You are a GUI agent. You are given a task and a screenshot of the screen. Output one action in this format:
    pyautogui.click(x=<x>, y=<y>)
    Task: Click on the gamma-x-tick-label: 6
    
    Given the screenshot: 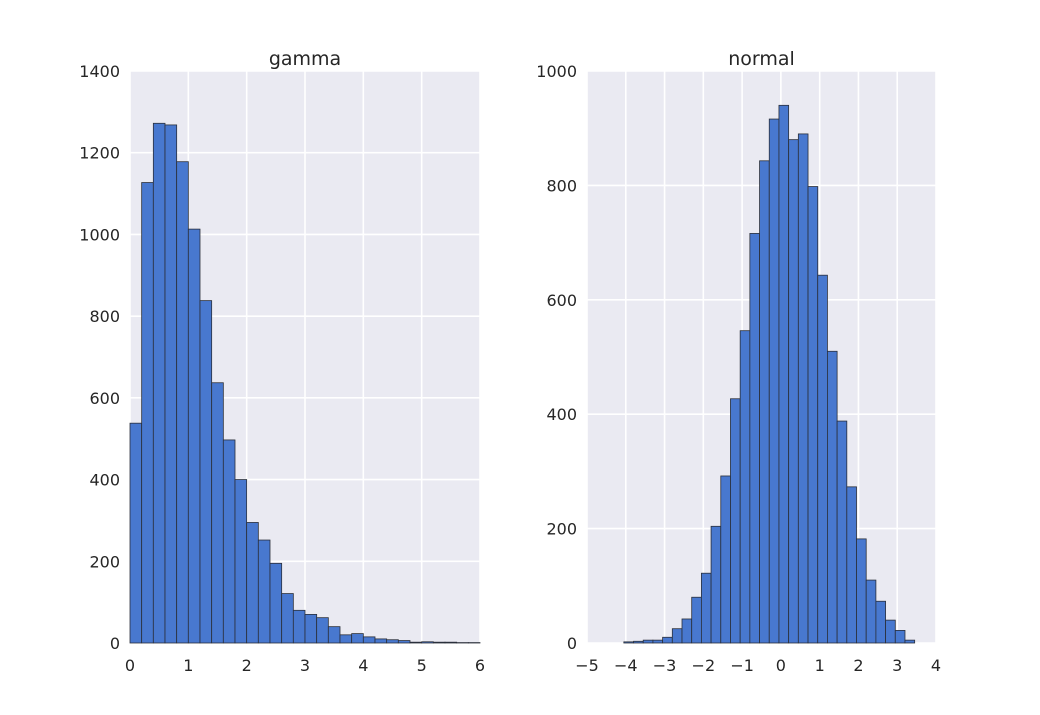 What is the action you would take?
    pyautogui.click(x=480, y=665)
    